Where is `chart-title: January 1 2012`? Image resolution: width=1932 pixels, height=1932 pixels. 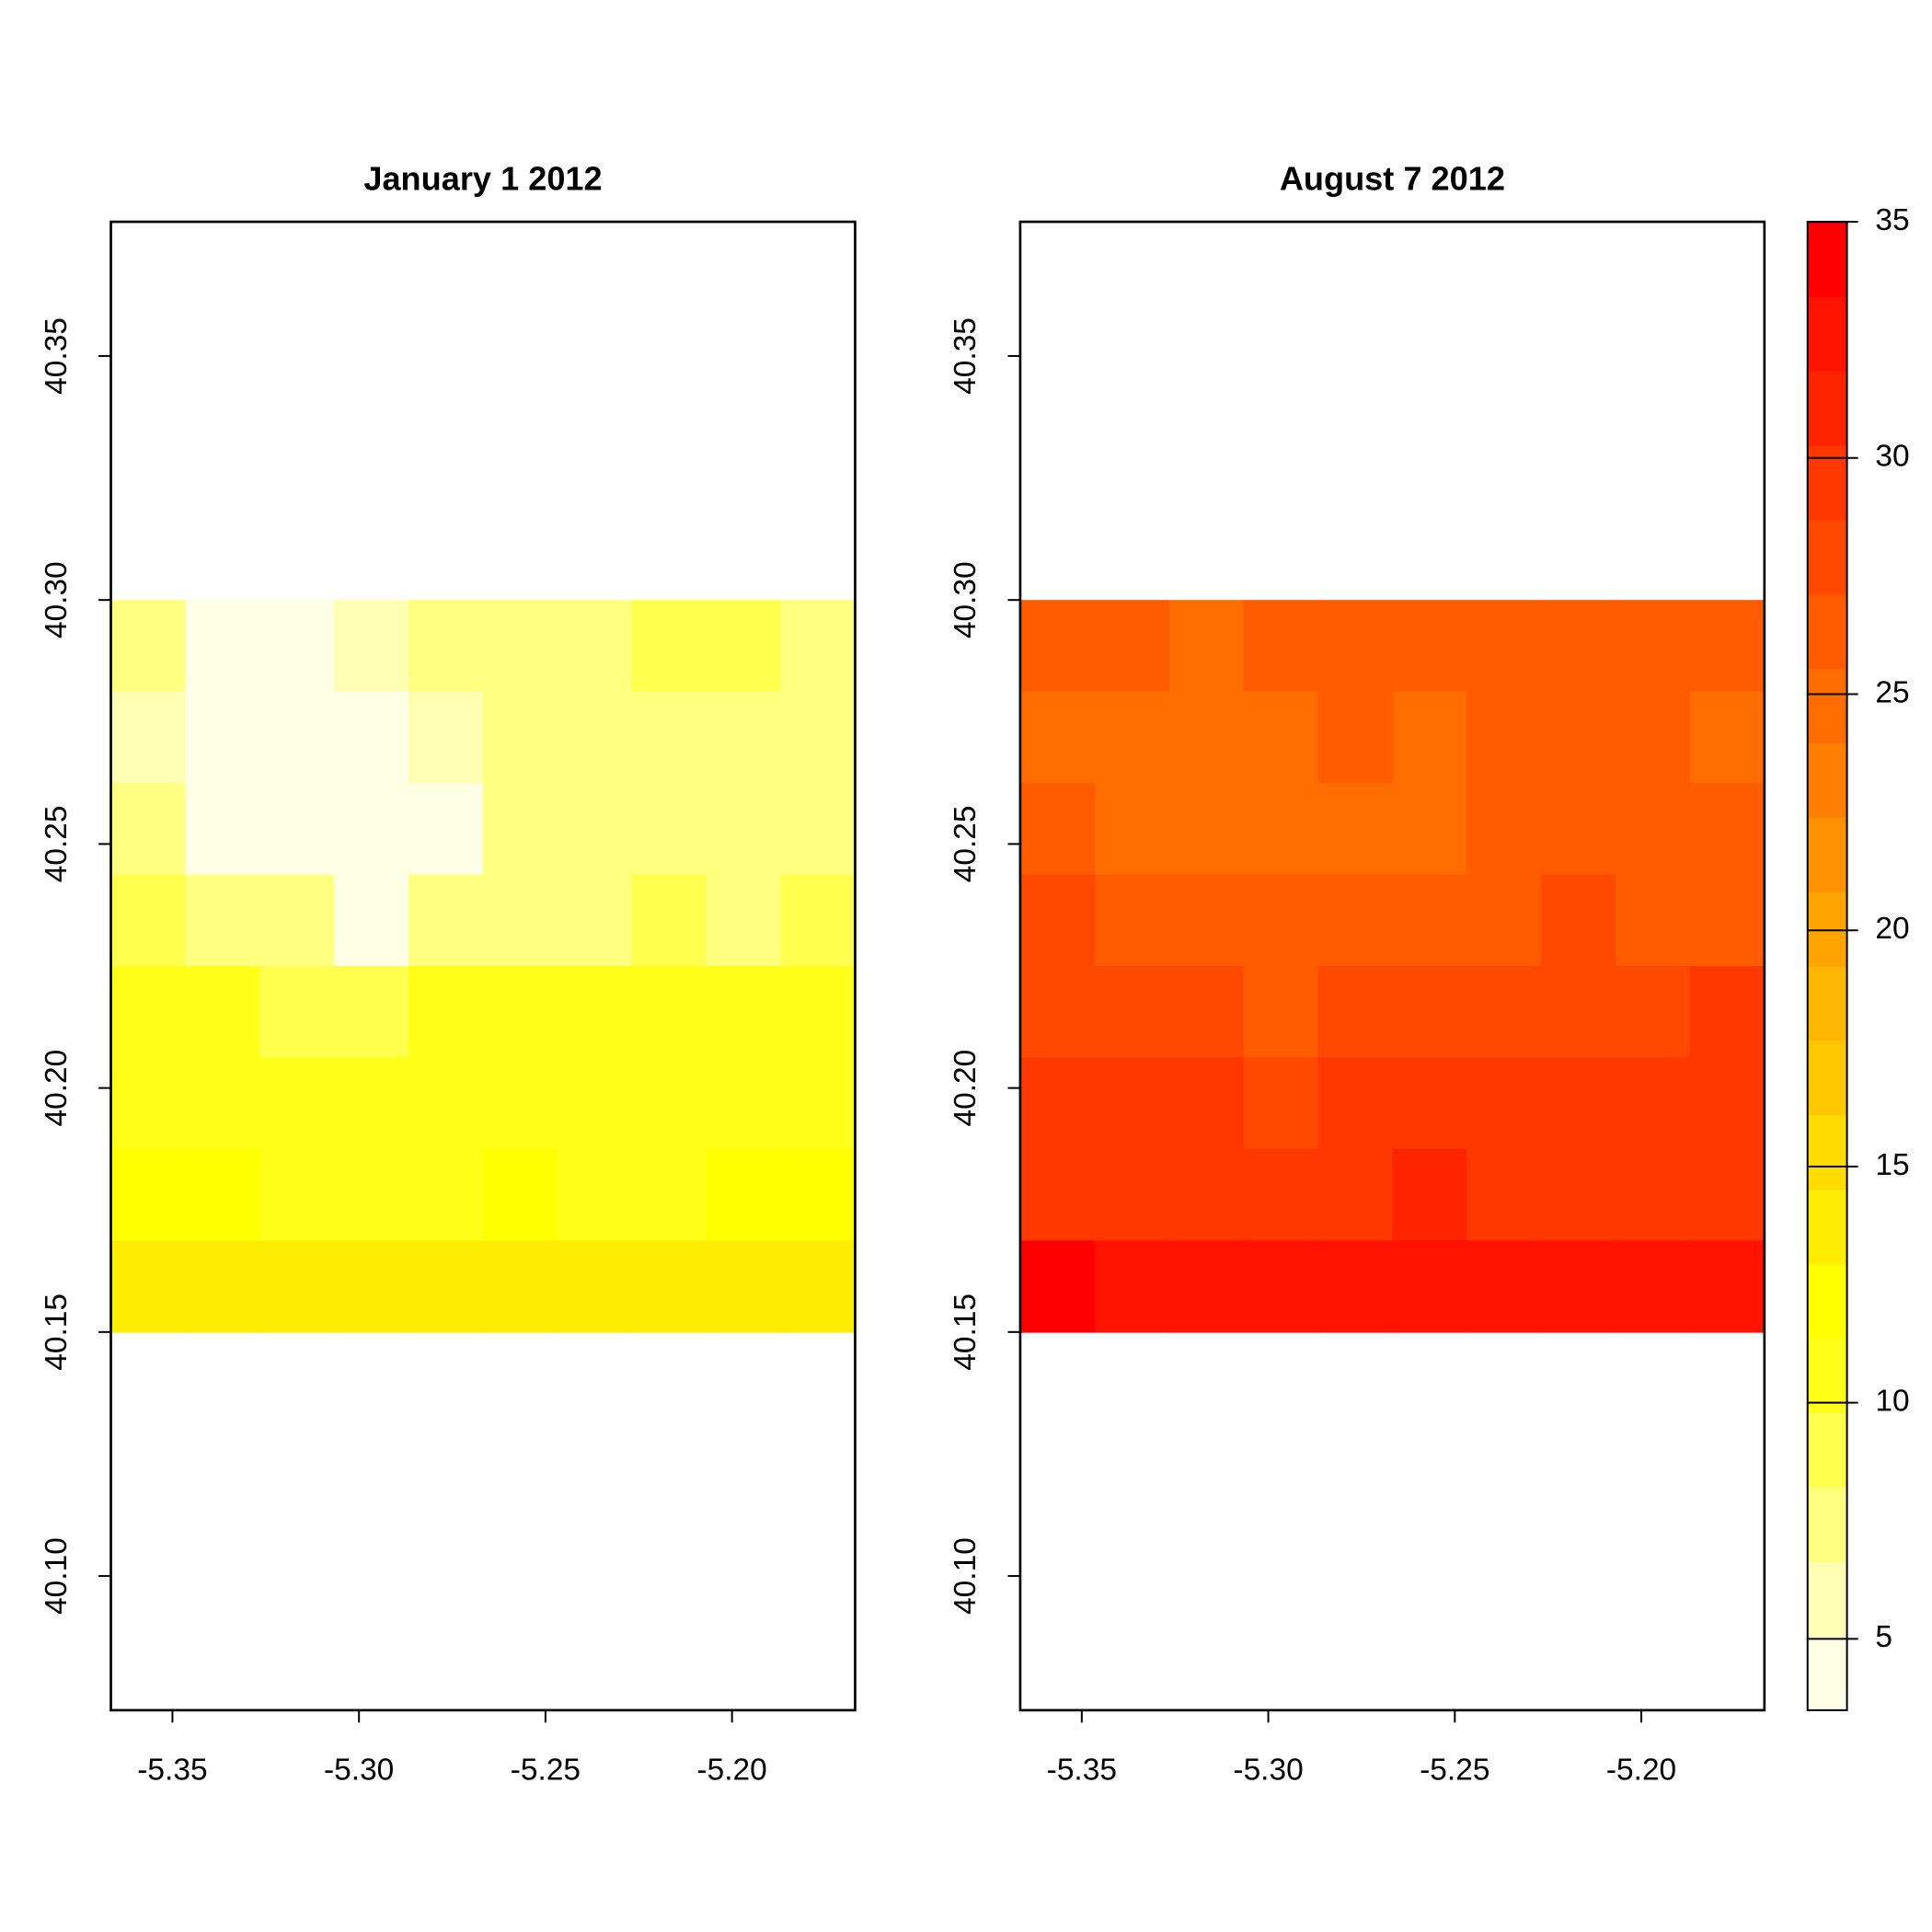 chart-title: January 1 2012 is located at coordinates (482, 178).